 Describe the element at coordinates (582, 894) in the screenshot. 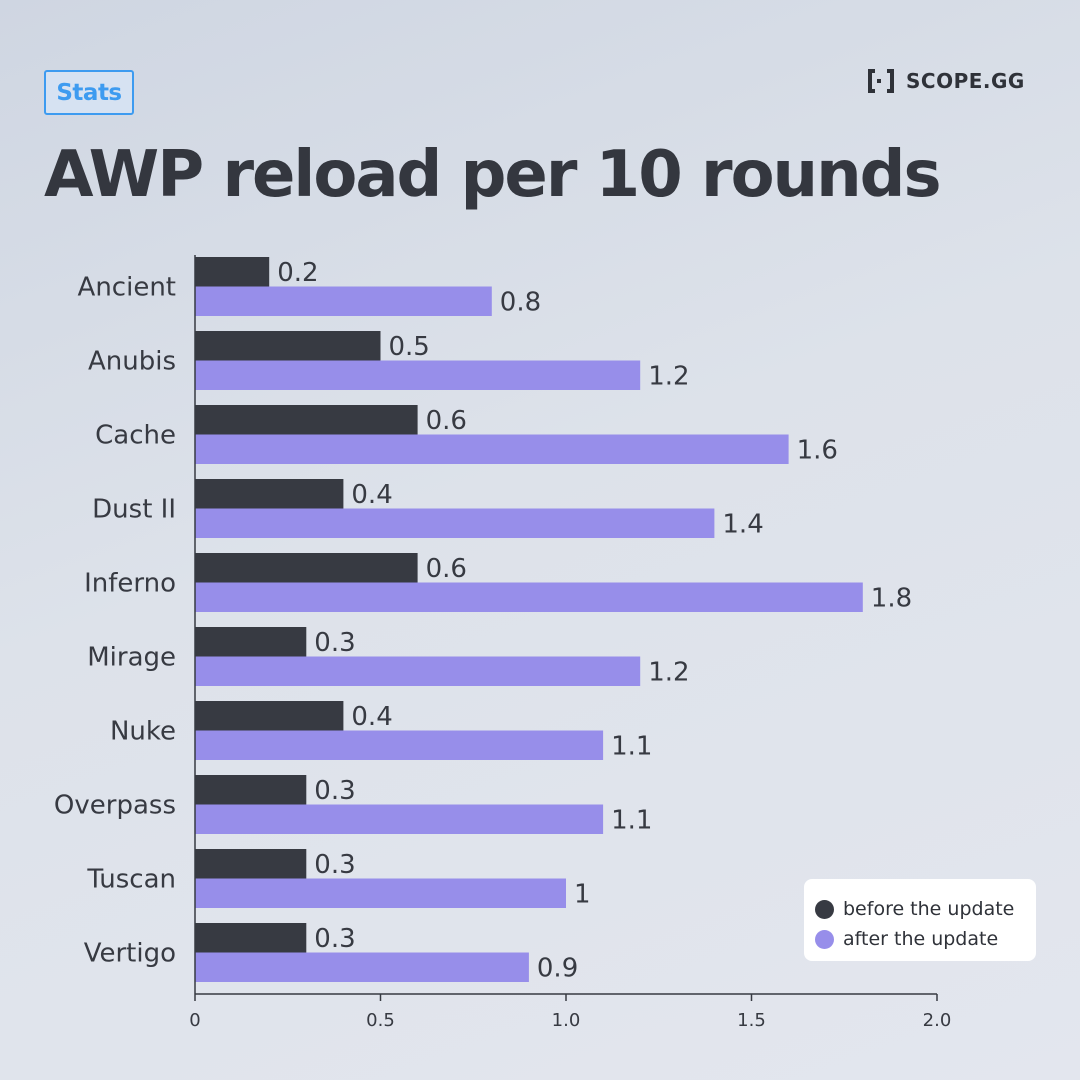

I see `data-label-tuscan-after: 1` at that location.